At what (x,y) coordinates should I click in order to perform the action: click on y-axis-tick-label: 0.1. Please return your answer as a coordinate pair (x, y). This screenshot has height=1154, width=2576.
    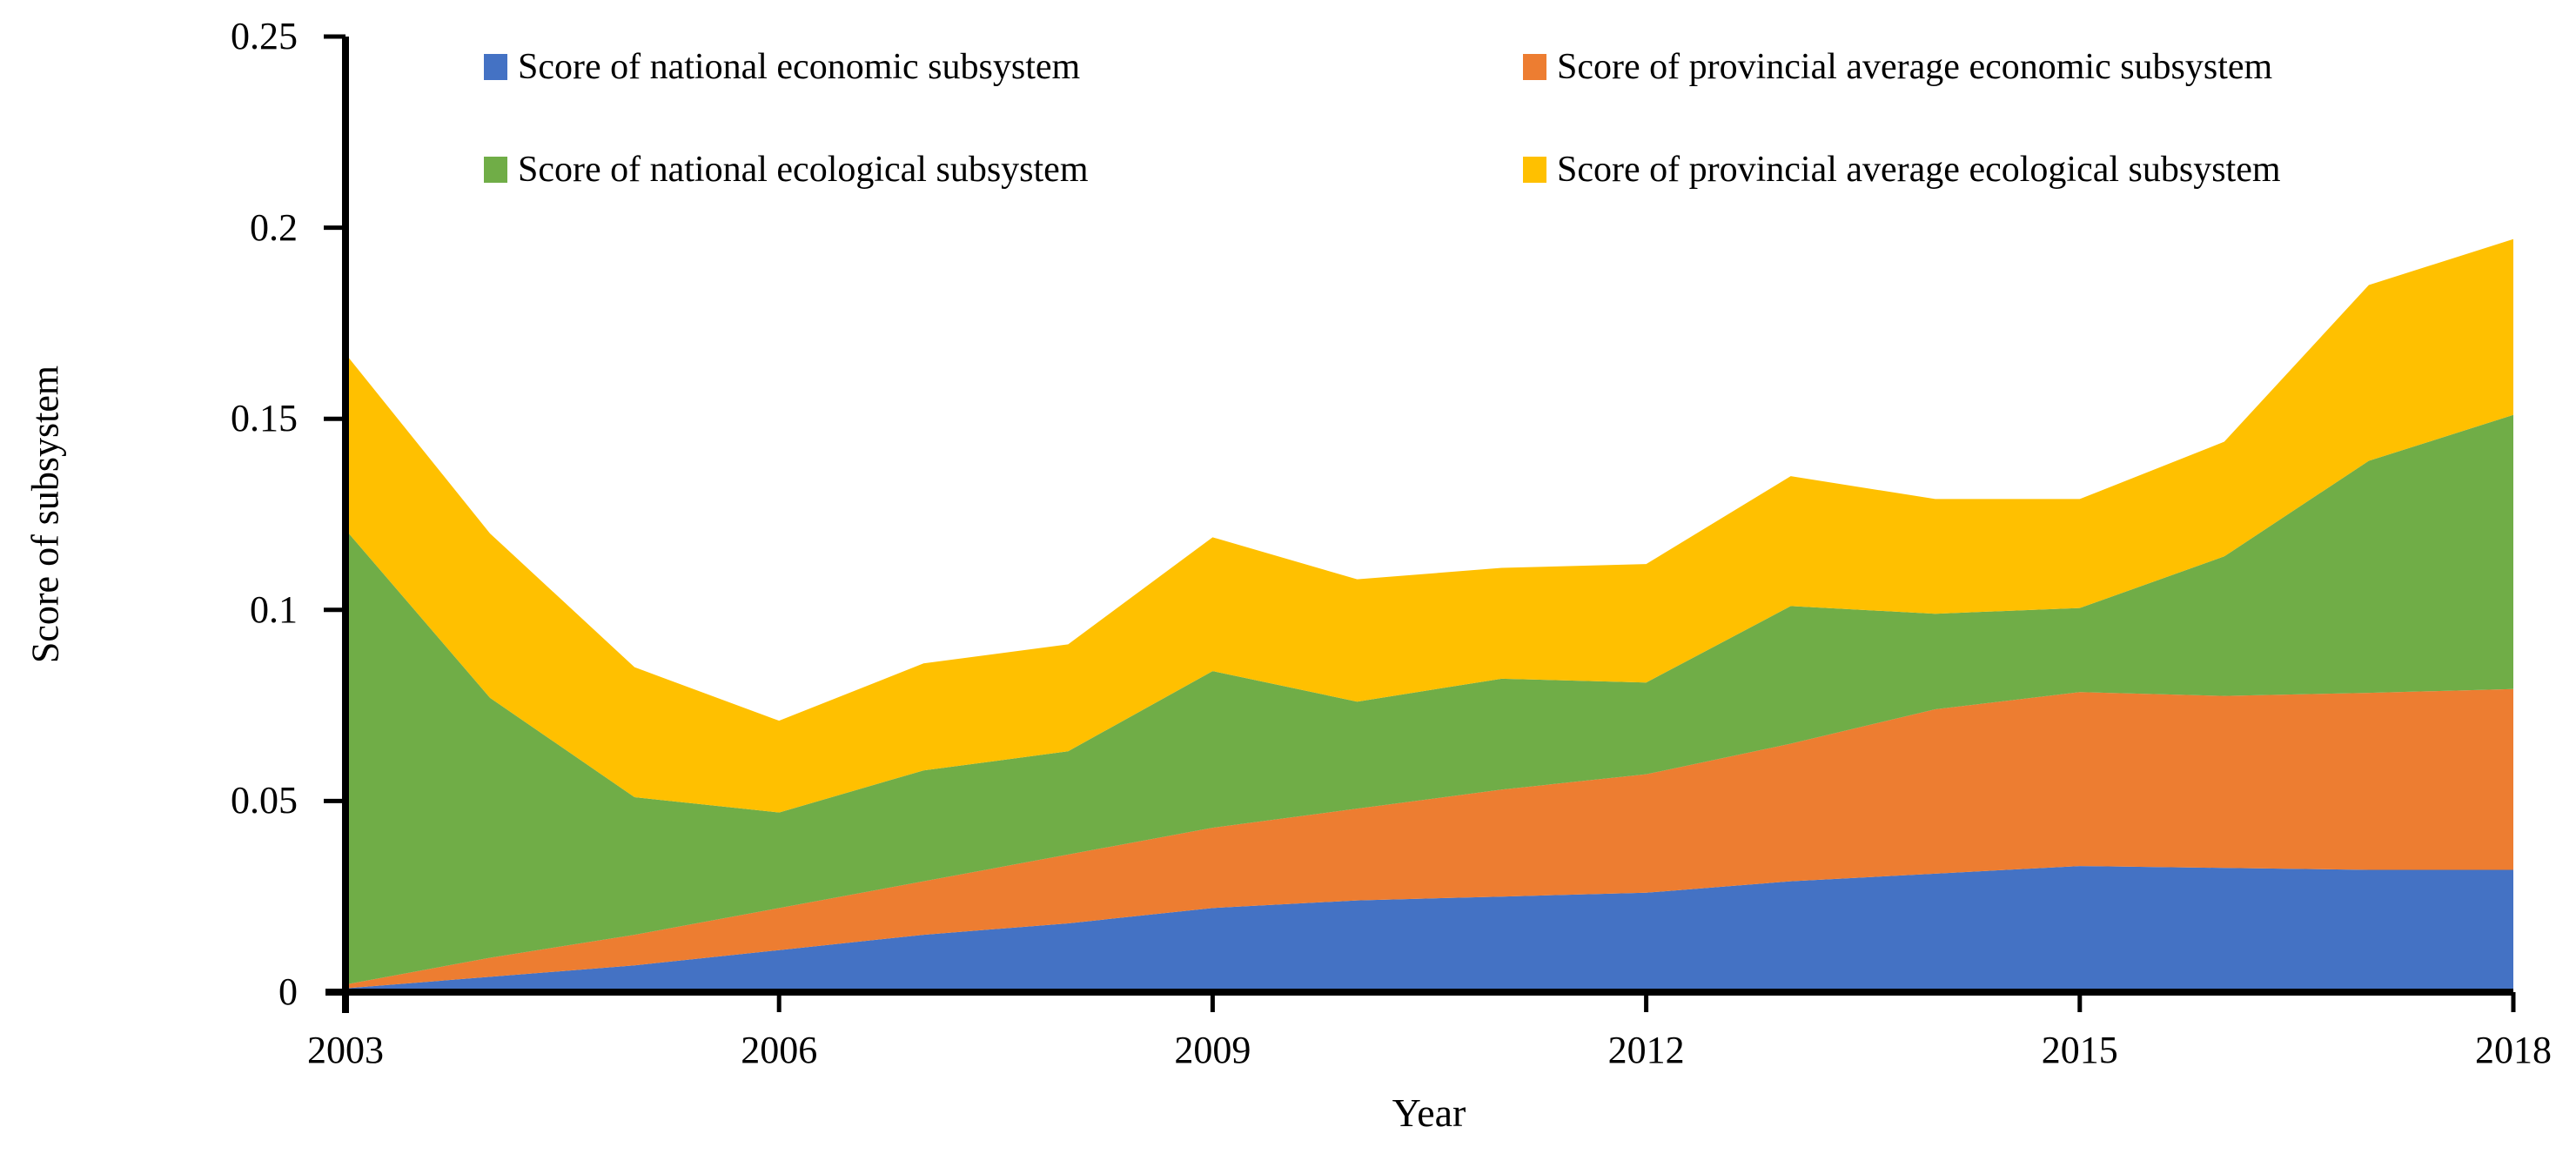
    Looking at the image, I should click on (274, 609).